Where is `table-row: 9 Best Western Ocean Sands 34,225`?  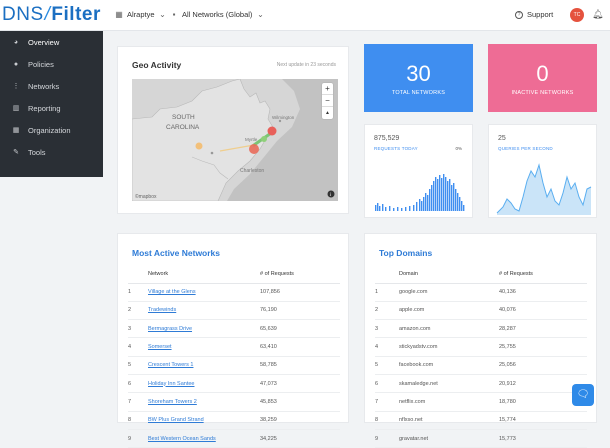
table-row: 9 Best Western Ocean Sands 34,225 is located at coordinates (234, 438).